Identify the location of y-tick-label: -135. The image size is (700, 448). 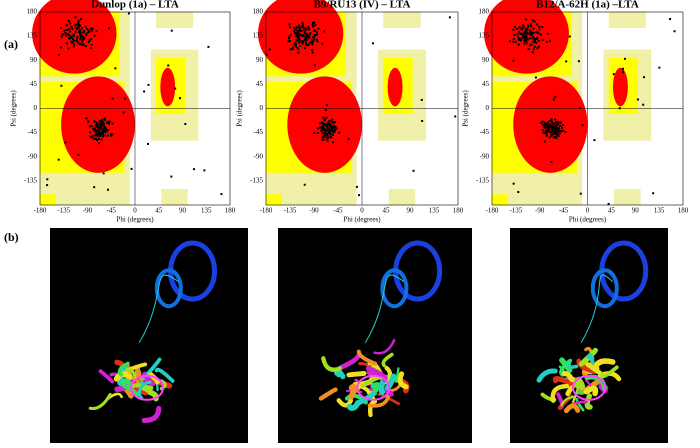
(256, 180).